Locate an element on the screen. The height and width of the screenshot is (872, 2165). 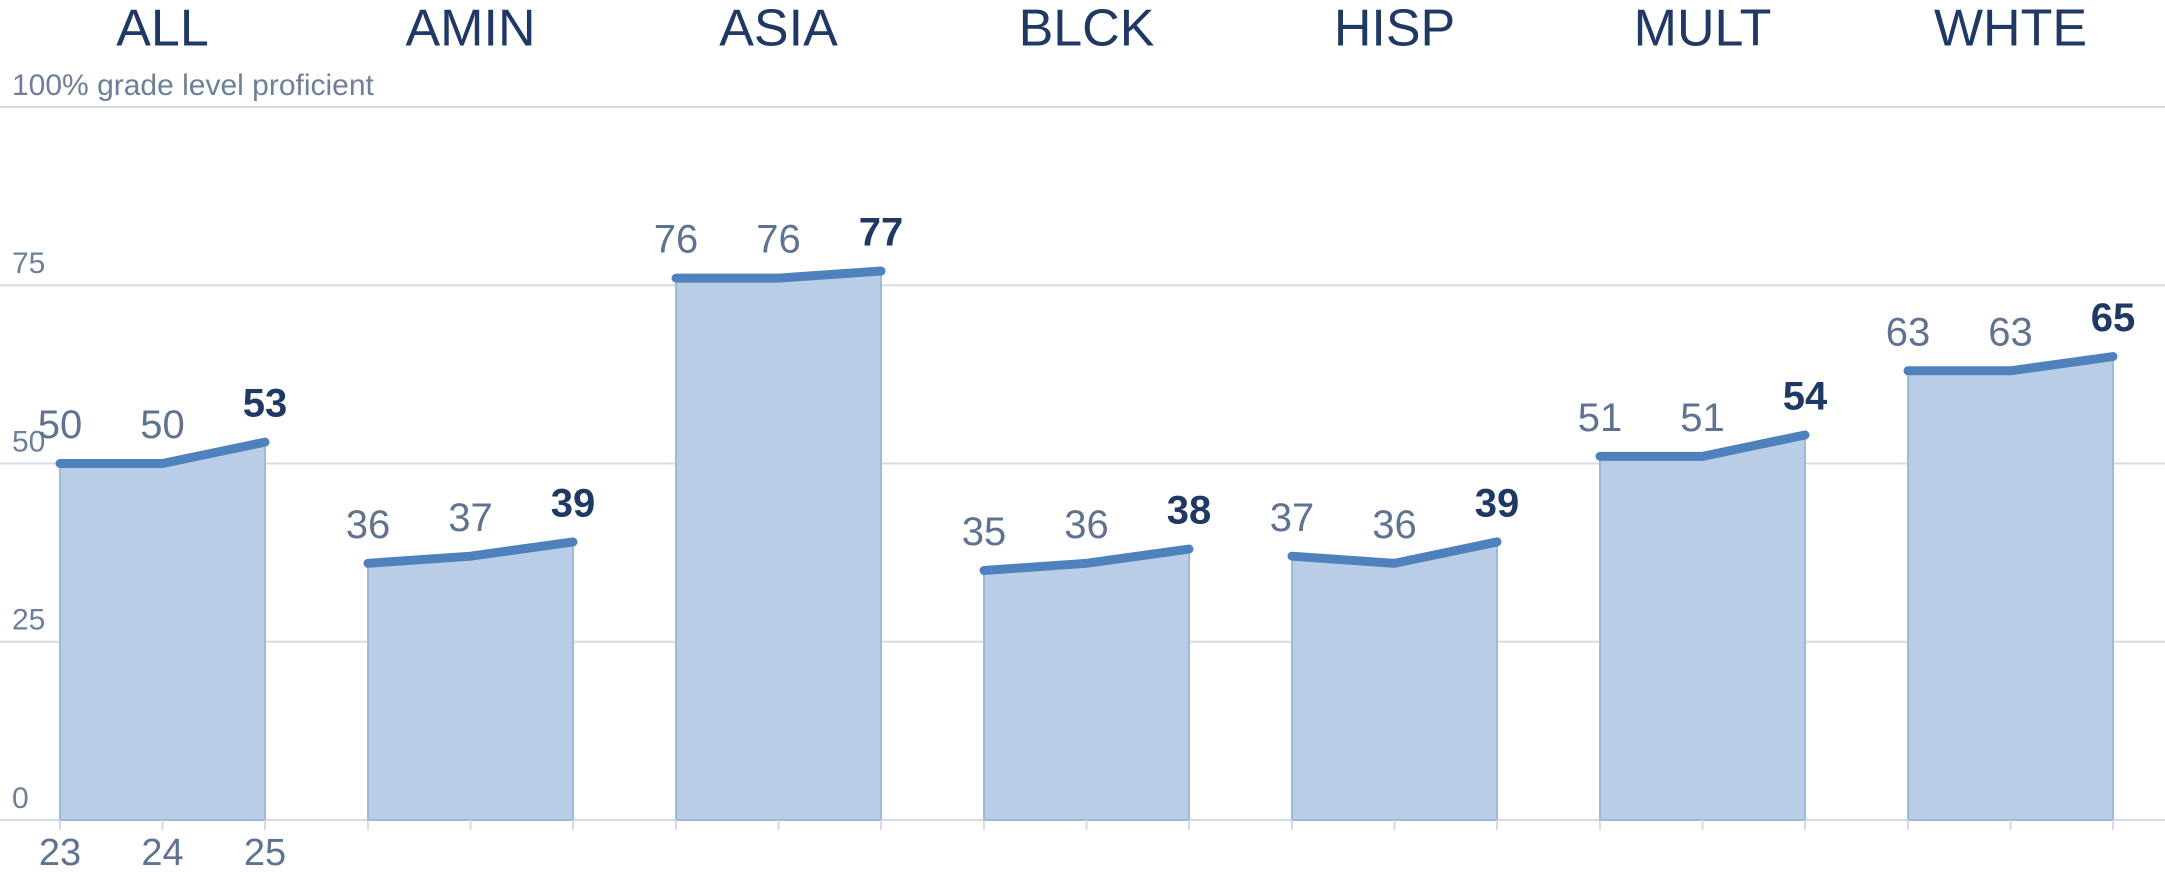
x-tick-label: 23 is located at coordinates (60, 852).